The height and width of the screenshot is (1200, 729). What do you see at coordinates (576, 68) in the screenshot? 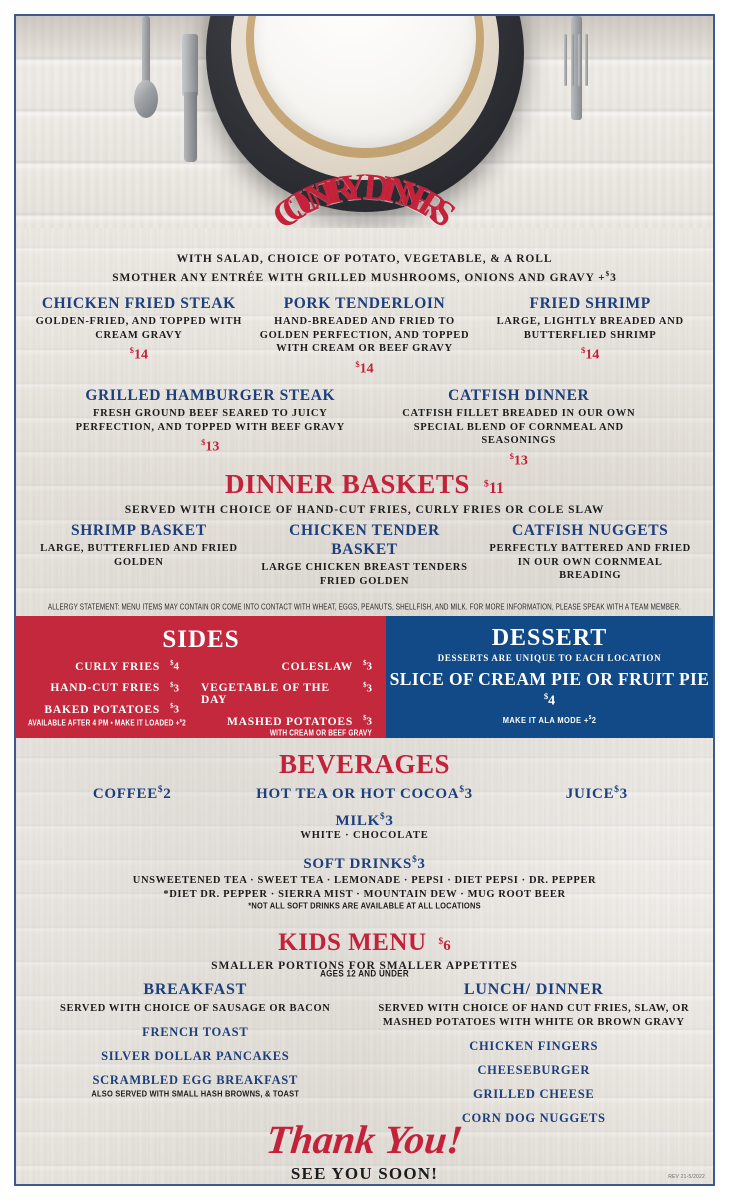
I see `fork-icon` at bounding box center [576, 68].